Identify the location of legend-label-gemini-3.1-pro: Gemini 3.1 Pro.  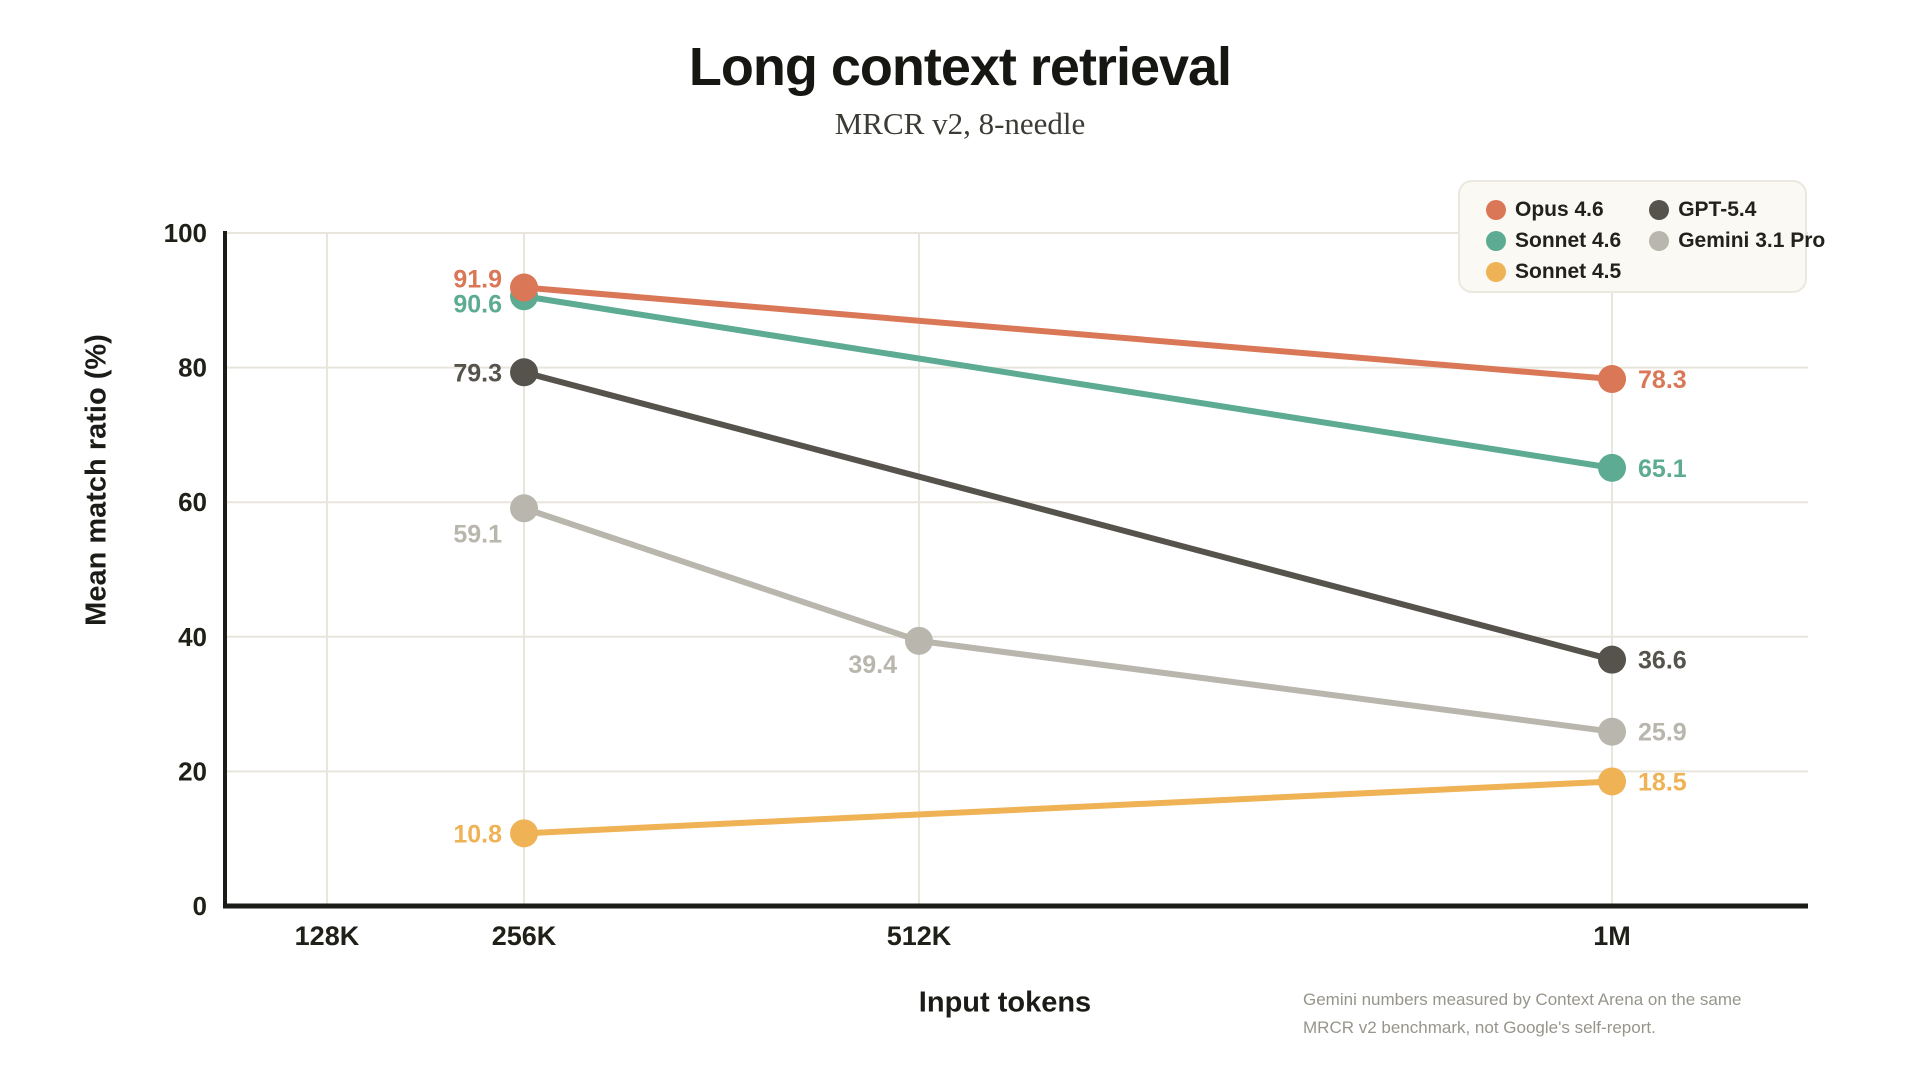
(1752, 240).